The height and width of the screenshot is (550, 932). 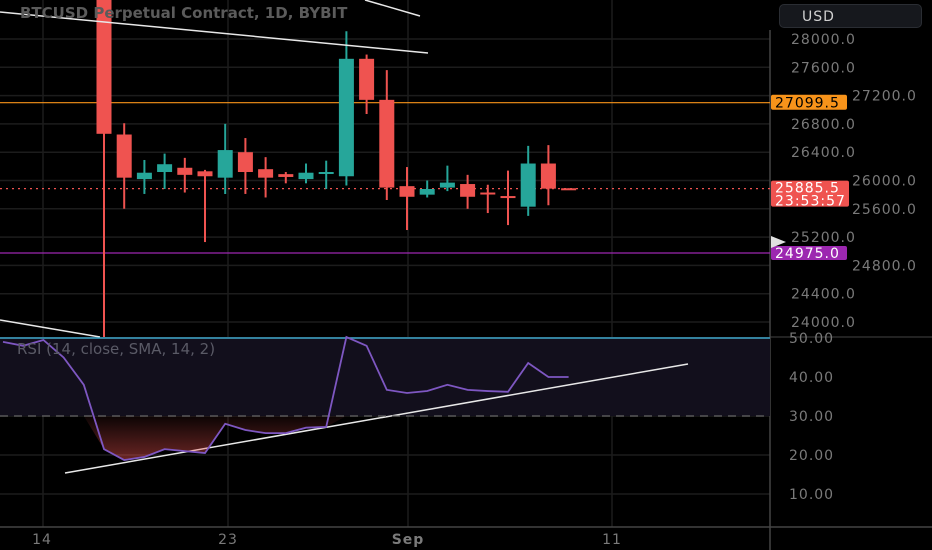 I want to click on time-tick-label: 14, so click(x=42, y=540).